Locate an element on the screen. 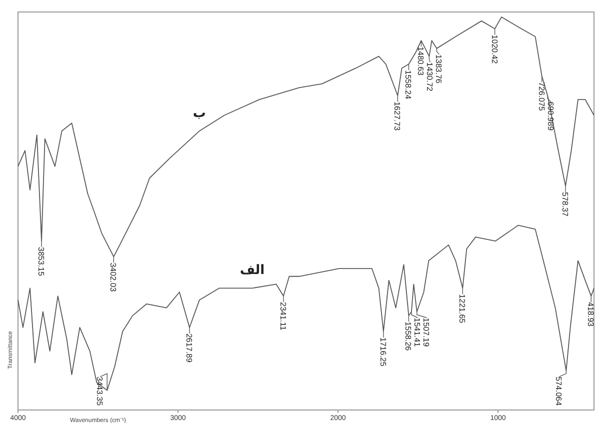 This screenshot has height=423, width=596. annotation: 1558.24 is located at coordinates (408, 85).